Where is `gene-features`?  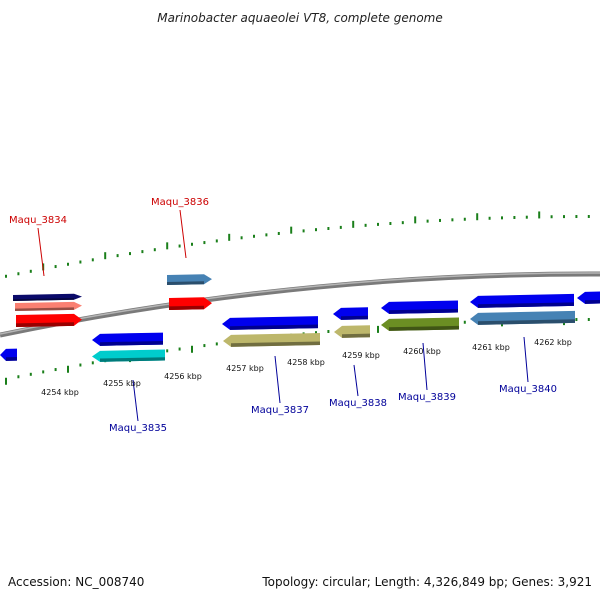
gene-features is located at coordinates (300, 318).